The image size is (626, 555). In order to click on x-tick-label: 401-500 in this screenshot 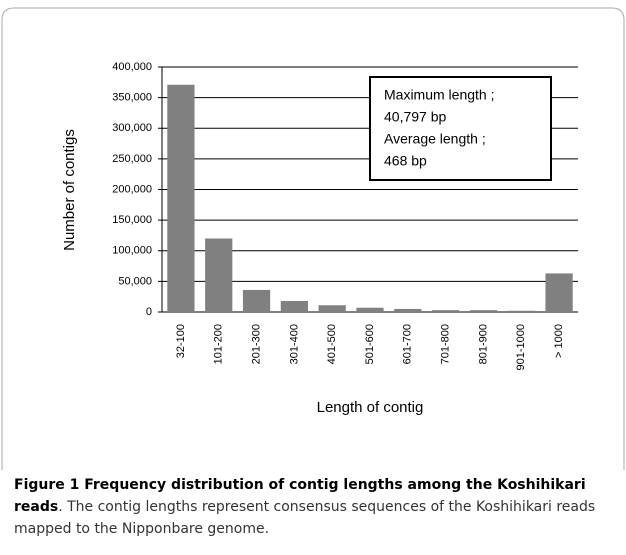, I will do `click(332, 344)`.